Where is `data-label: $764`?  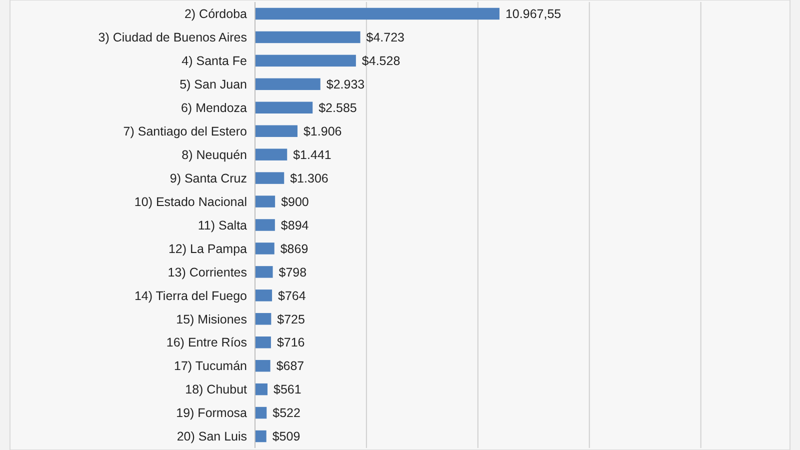 data-label: $764 is located at coordinates (292, 295).